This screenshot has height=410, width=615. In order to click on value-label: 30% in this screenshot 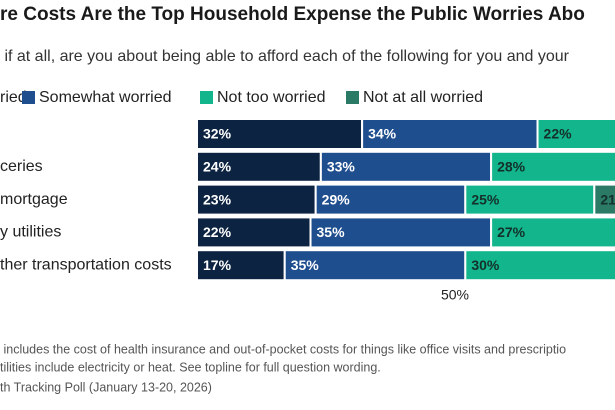, I will do `click(485, 265)`.